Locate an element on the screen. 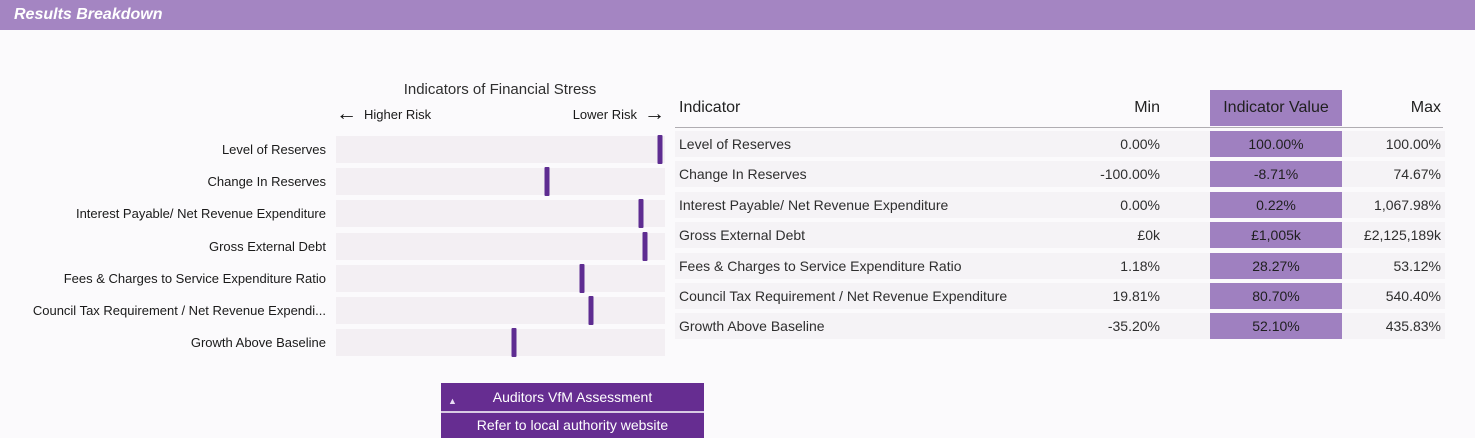 This screenshot has height=438, width=1475. chart-row-label: Gross External Debt is located at coordinates (267, 246).